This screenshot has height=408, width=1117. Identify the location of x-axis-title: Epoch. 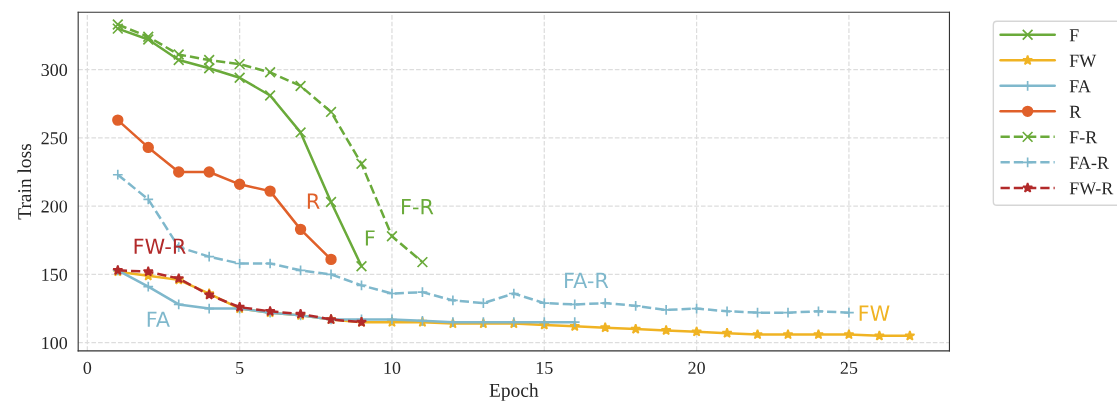
(514, 392).